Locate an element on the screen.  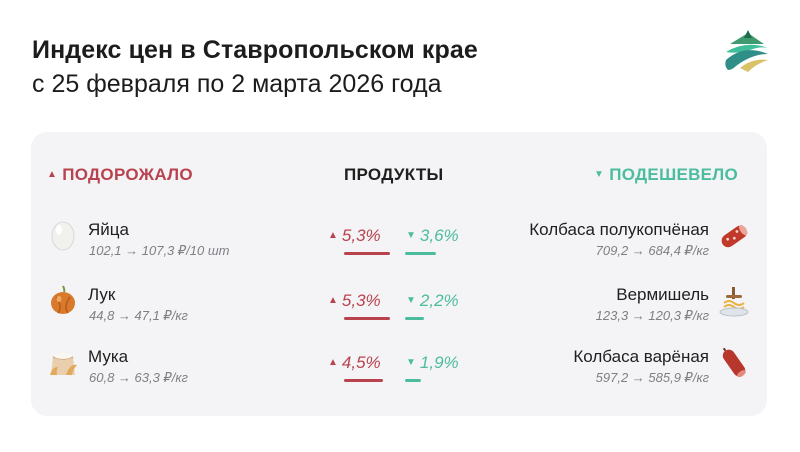
decrease-percent-value: 1,9% is located at coordinates (439, 362).